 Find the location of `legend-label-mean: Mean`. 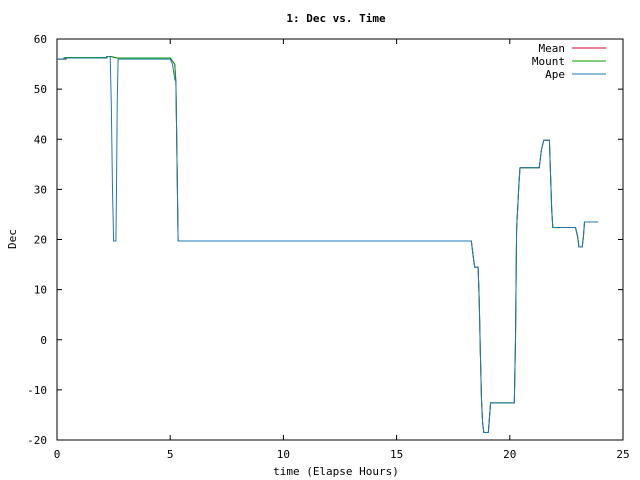

legend-label-mean: Mean is located at coordinates (552, 48).